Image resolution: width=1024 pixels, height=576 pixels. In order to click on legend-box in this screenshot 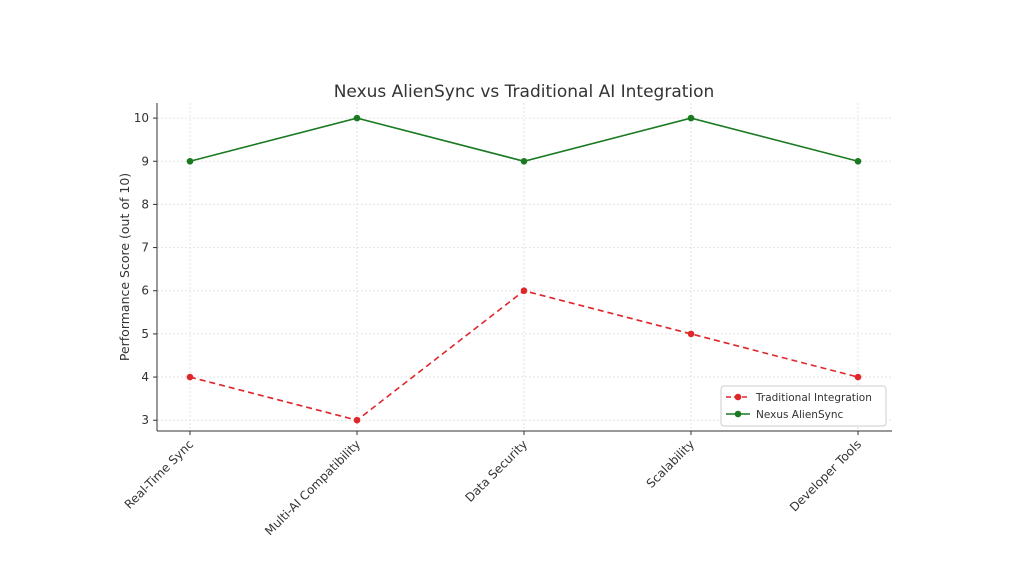, I will do `click(803, 406)`.